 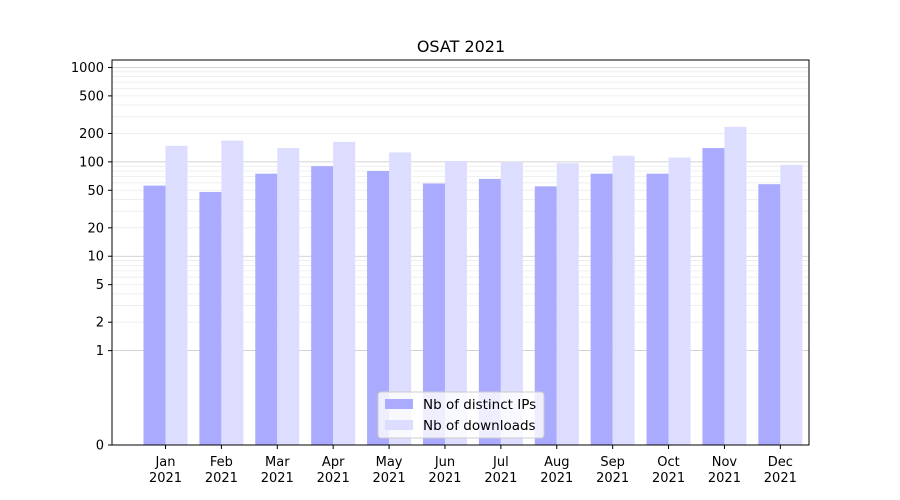 I want to click on legend-box, so click(x=461, y=415).